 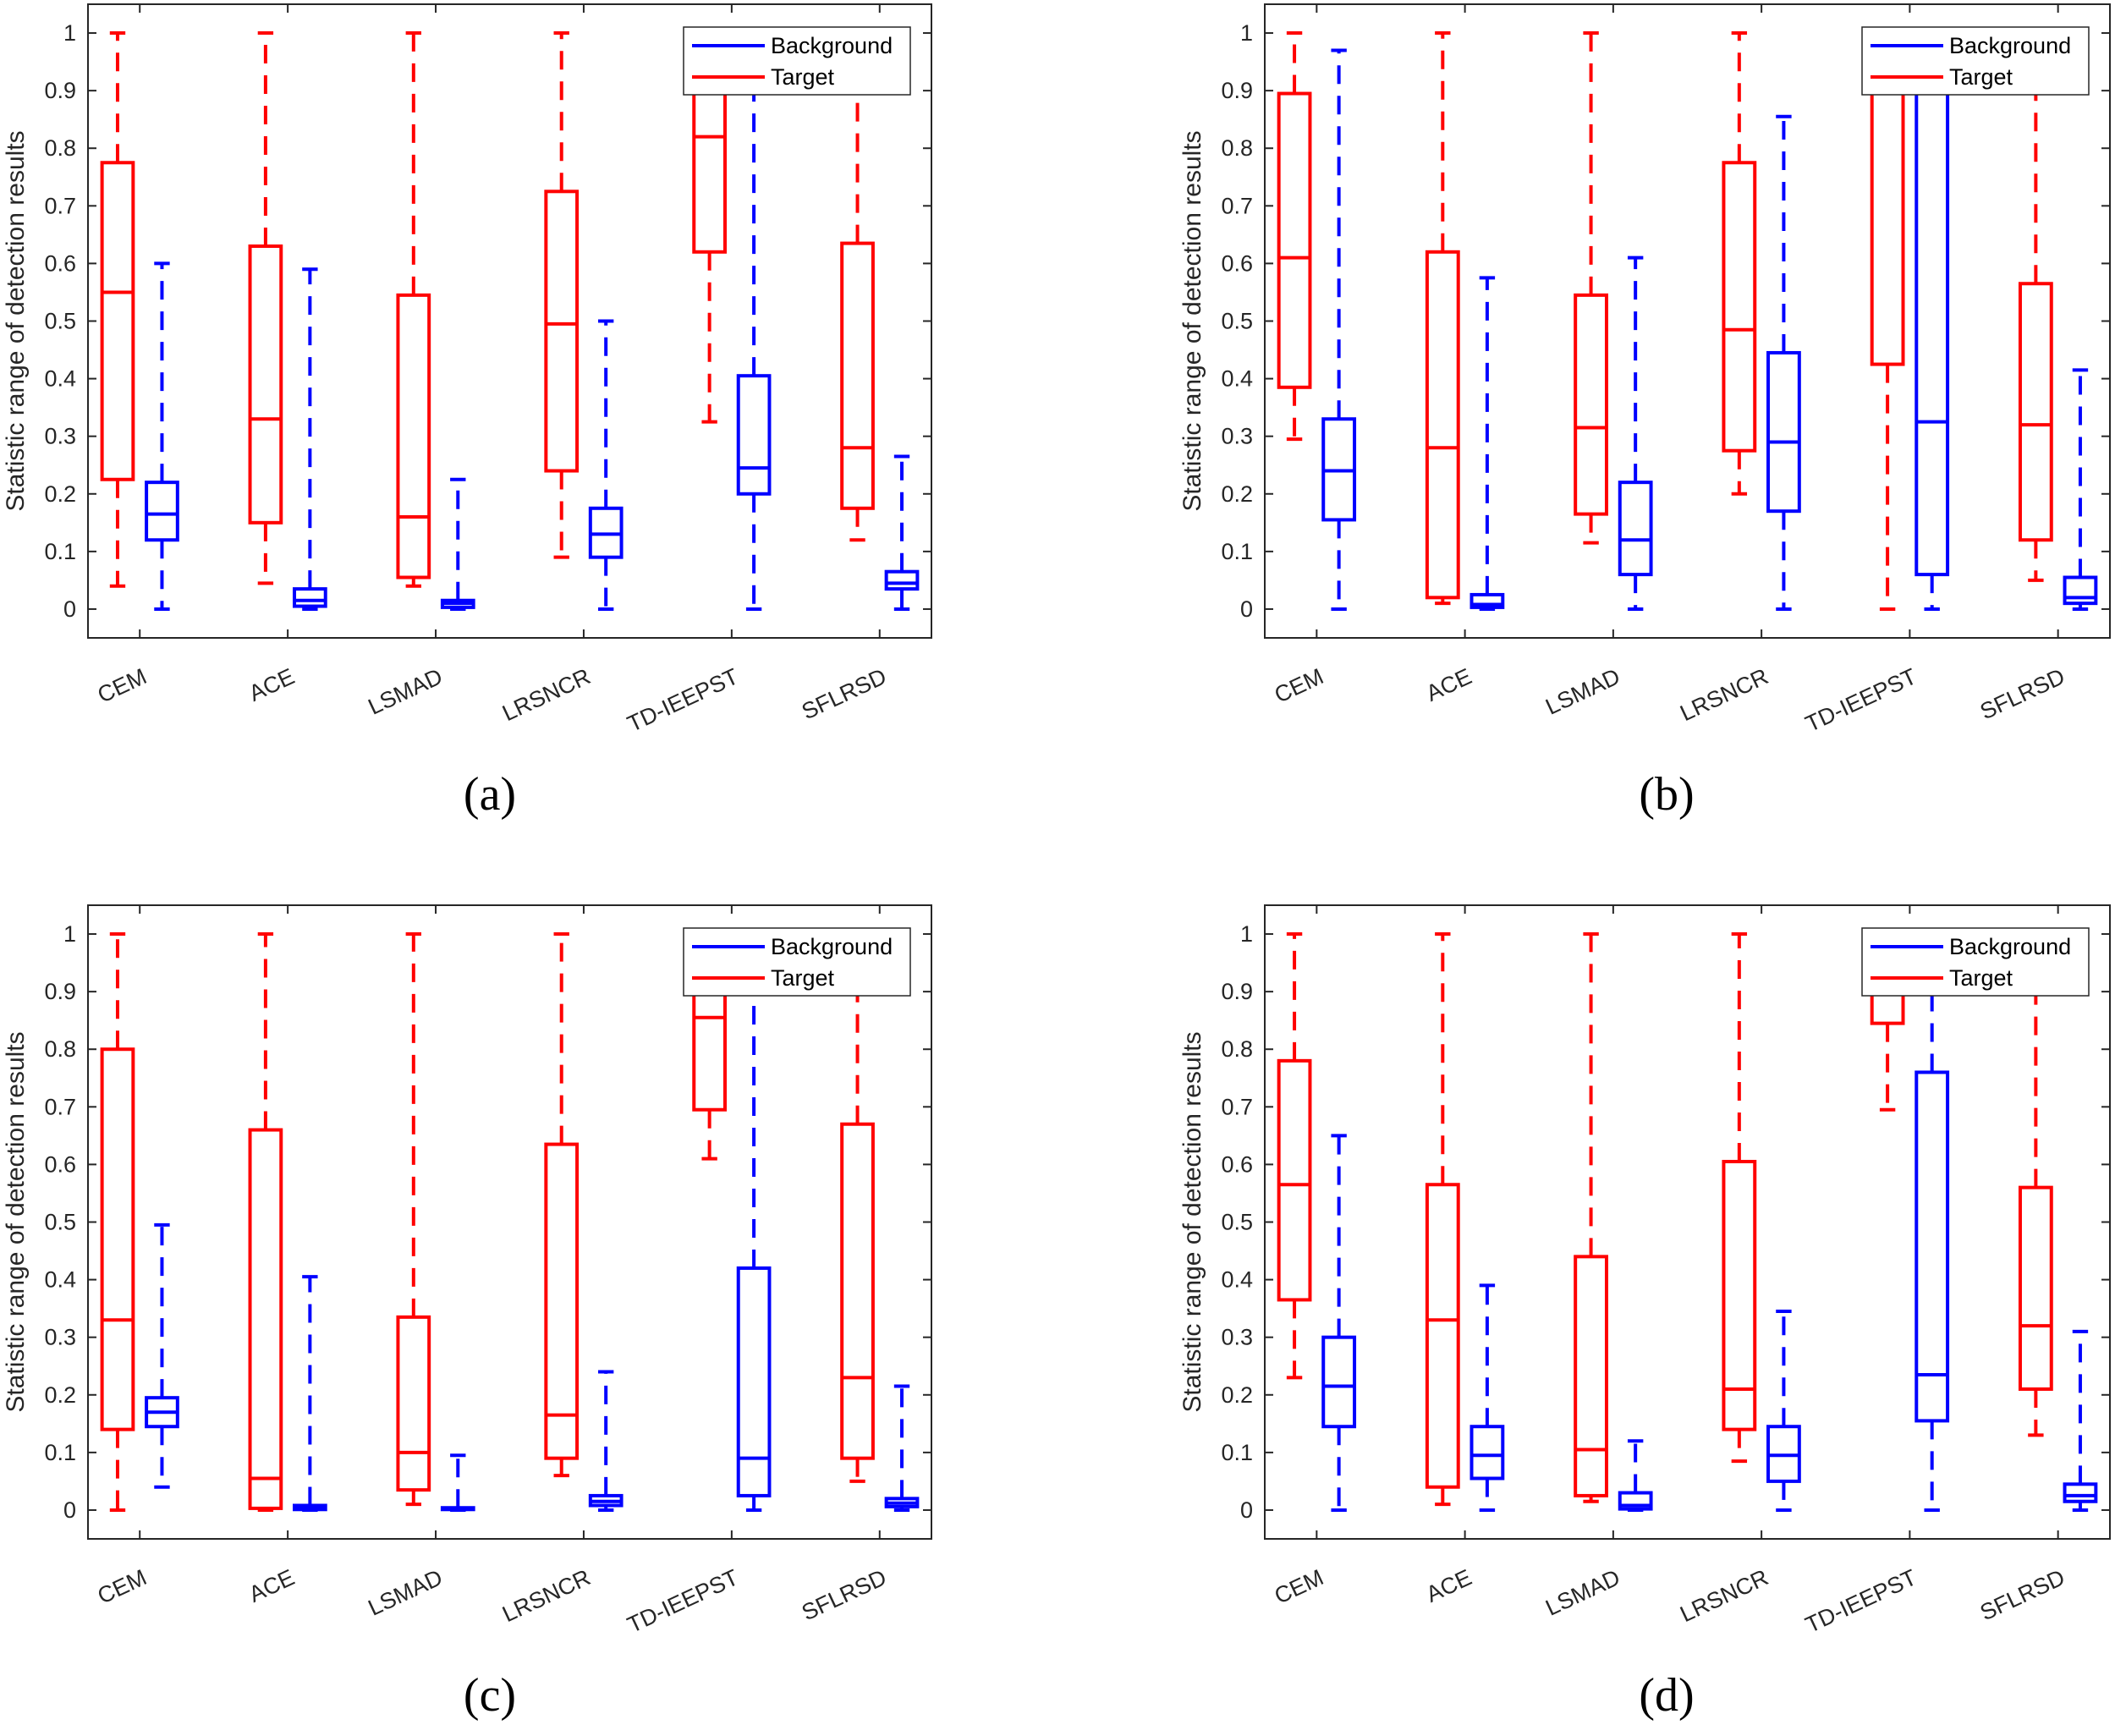 What do you see at coordinates (60, 1164) in the screenshot?
I see `y-tick-label: 0.6` at bounding box center [60, 1164].